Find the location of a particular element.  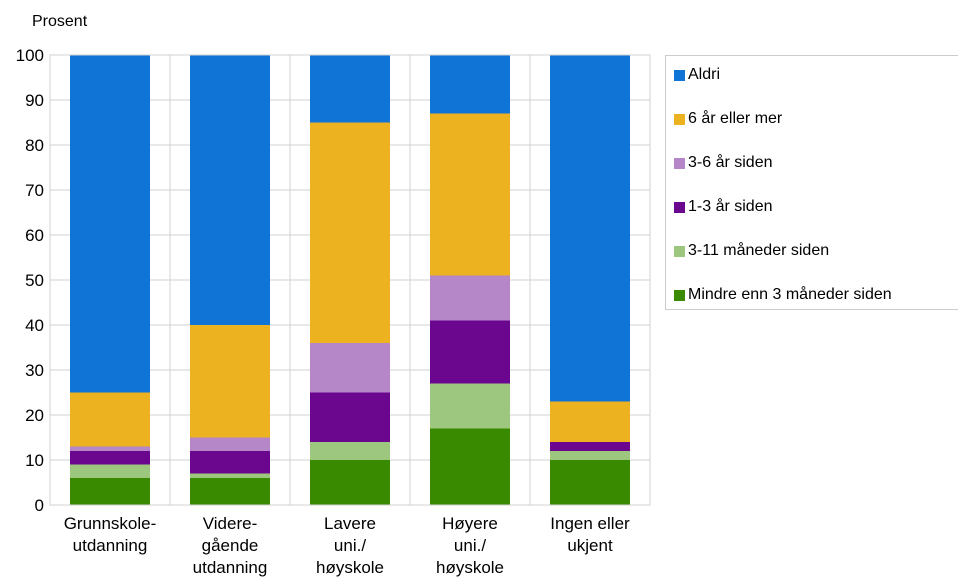

x-tick-label: Videre-gående utdanning is located at coordinates (230, 545).